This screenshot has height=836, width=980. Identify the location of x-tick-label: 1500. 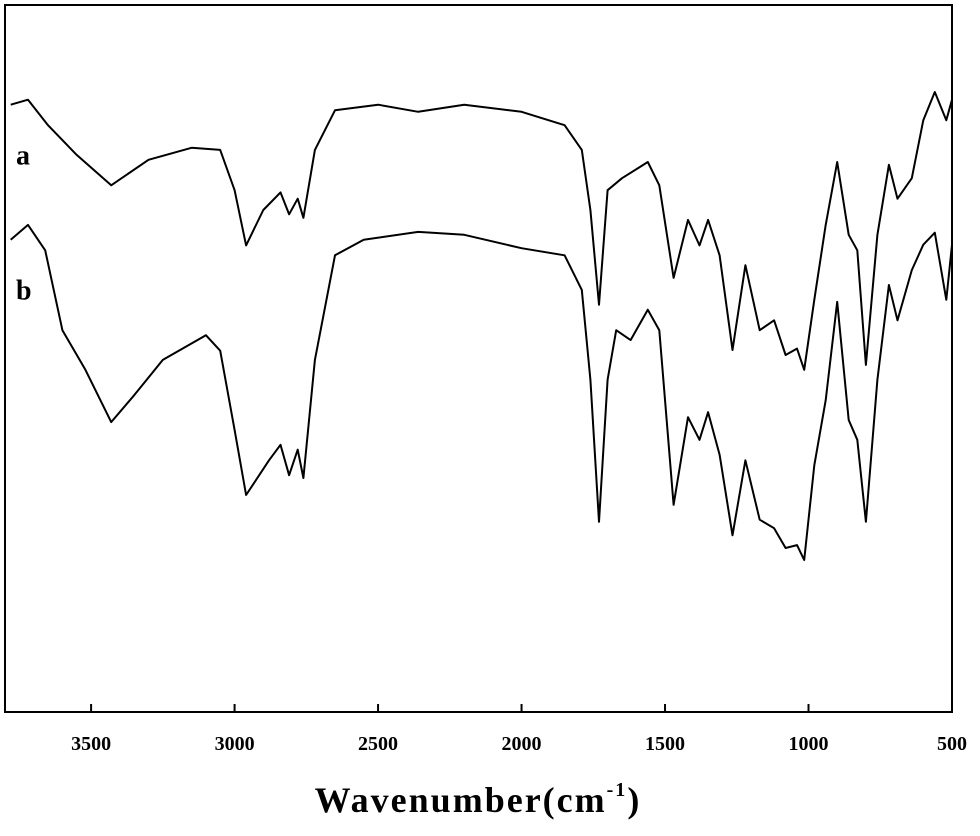
(665, 744).